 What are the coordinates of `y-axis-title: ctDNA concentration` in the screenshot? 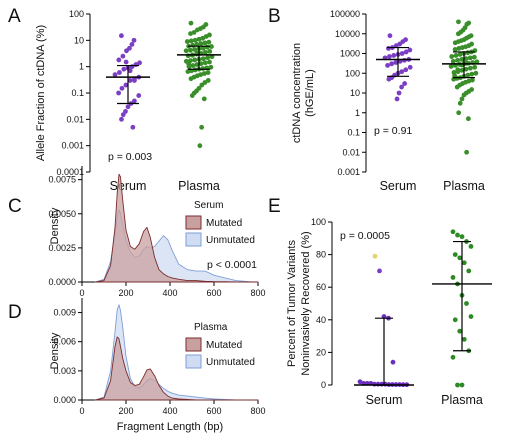 It's located at (297, 93).